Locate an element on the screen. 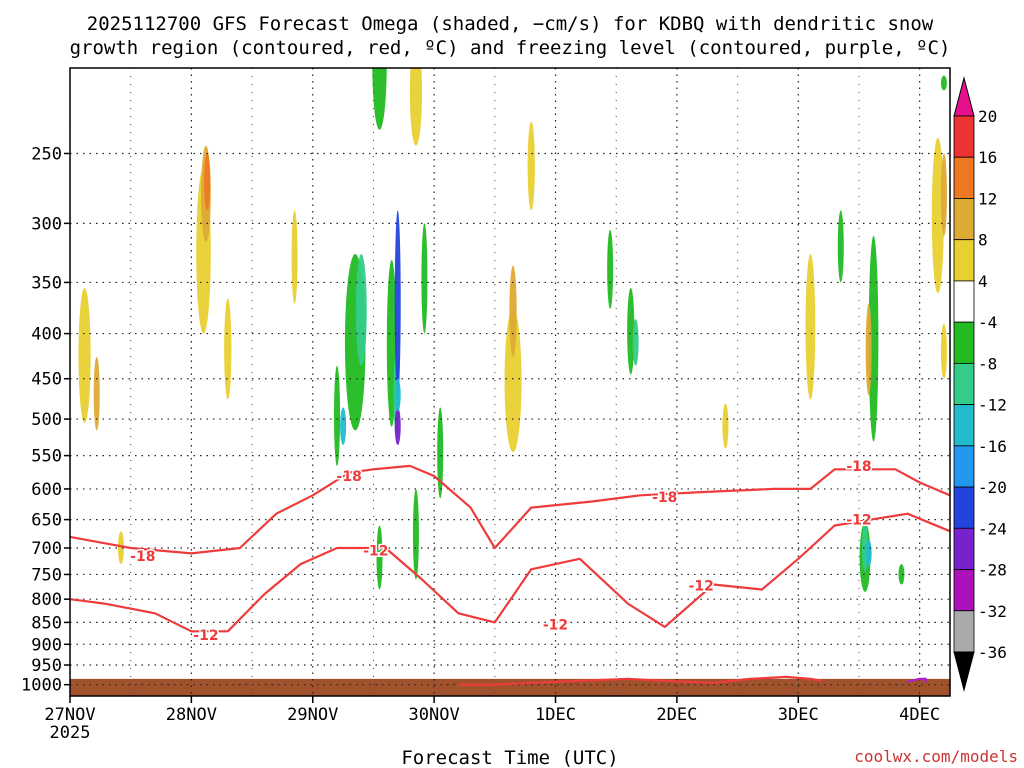 The image size is (1024, 768). terrain-fill is located at coordinates (510, 687).